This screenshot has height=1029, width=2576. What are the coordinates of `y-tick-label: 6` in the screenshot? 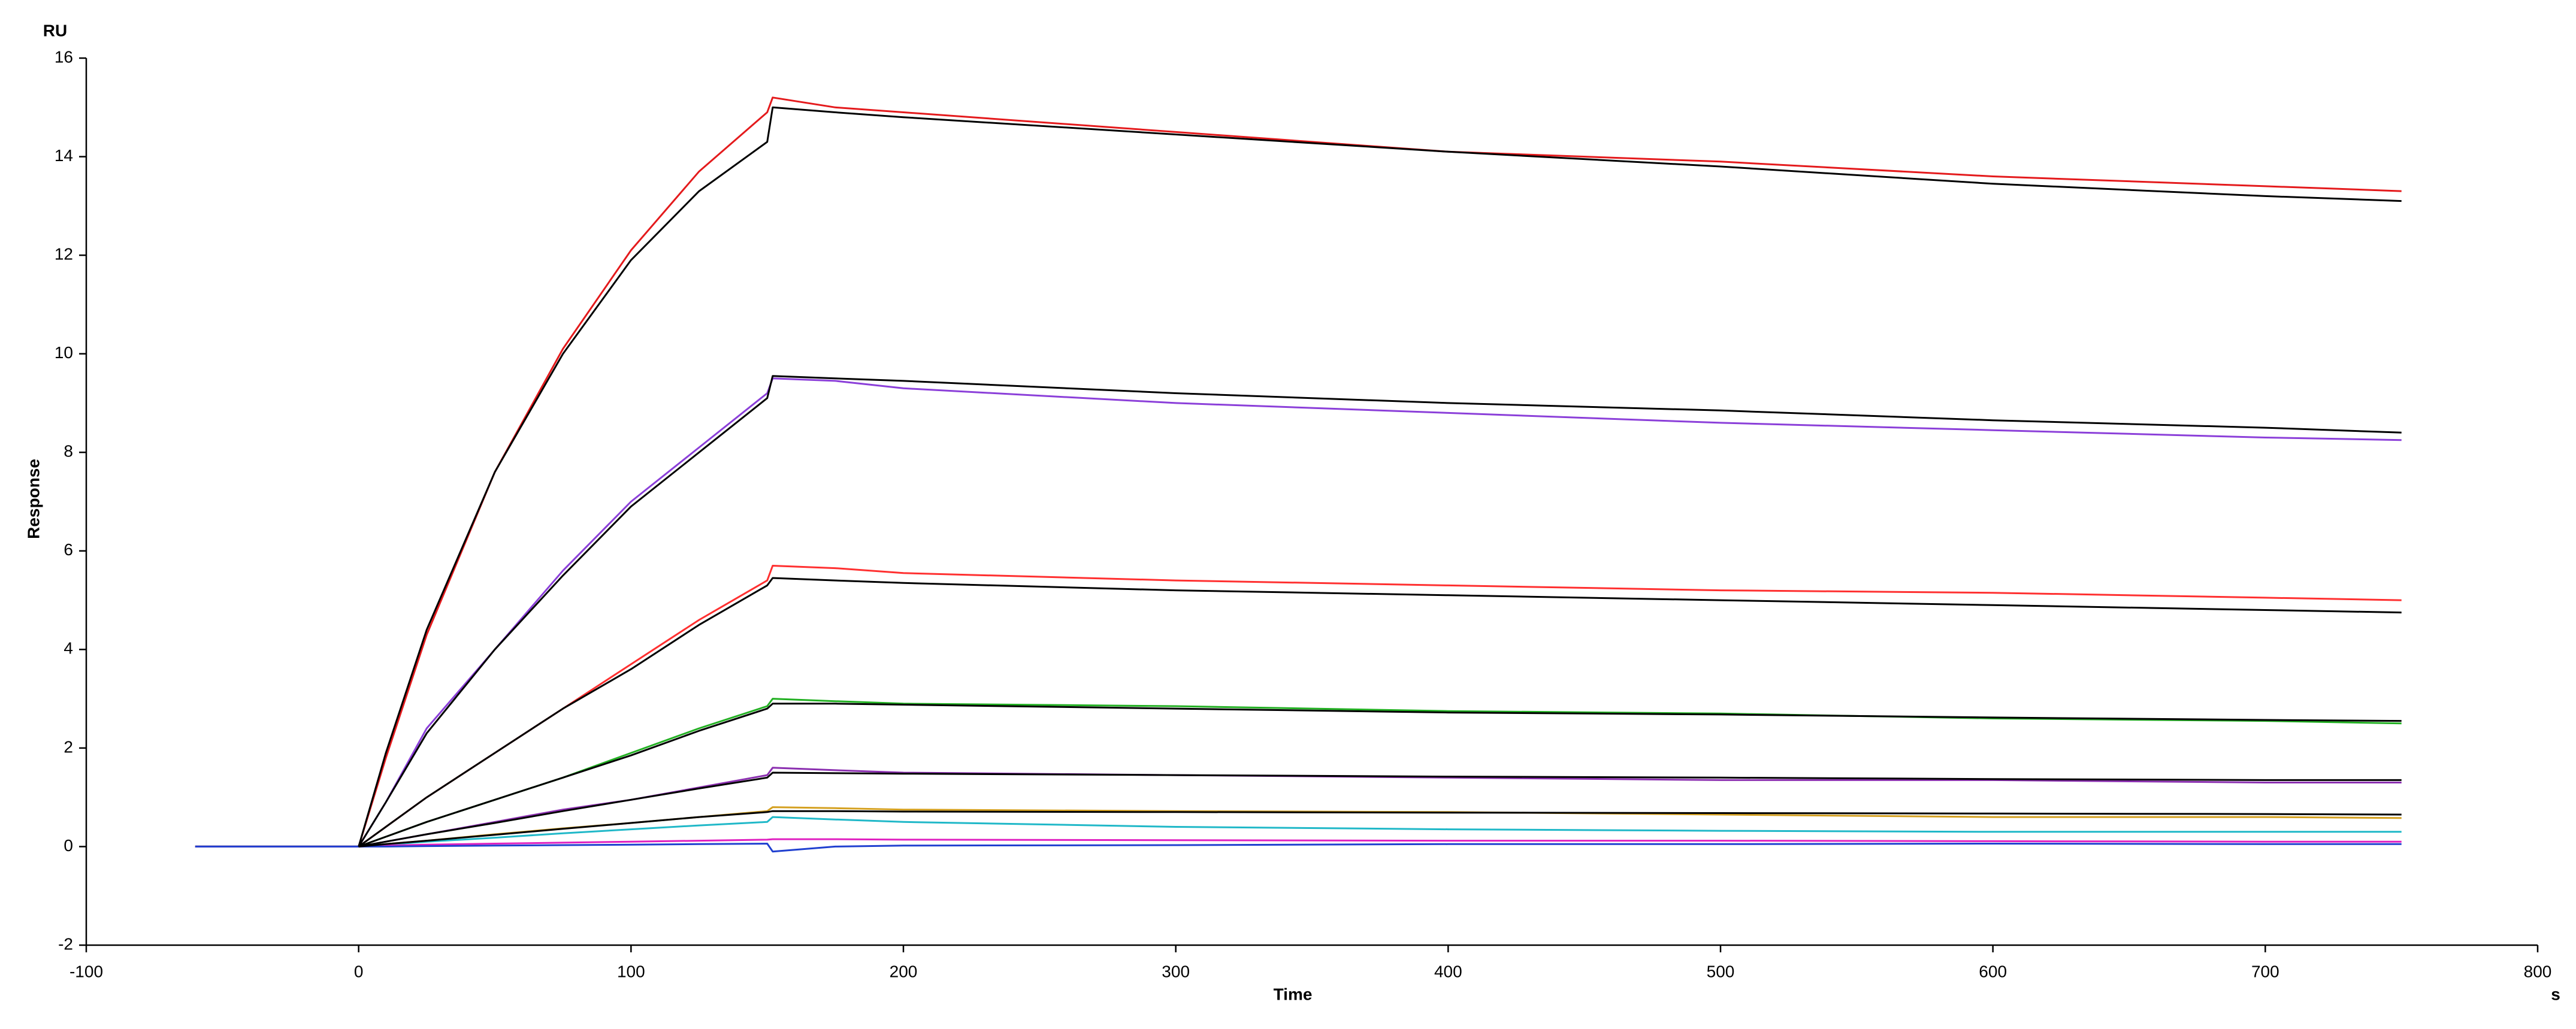 It's located at (68, 549).